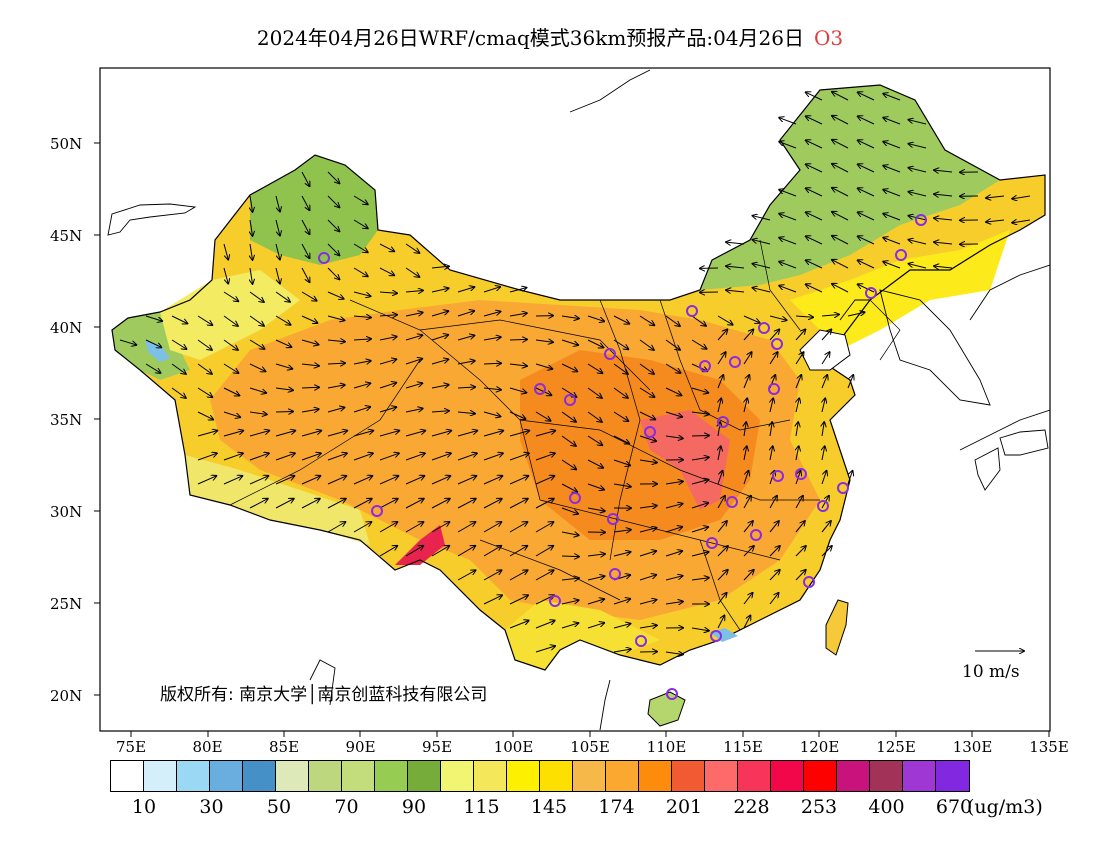  I want to click on colorbar-label: 50, so click(279, 807).